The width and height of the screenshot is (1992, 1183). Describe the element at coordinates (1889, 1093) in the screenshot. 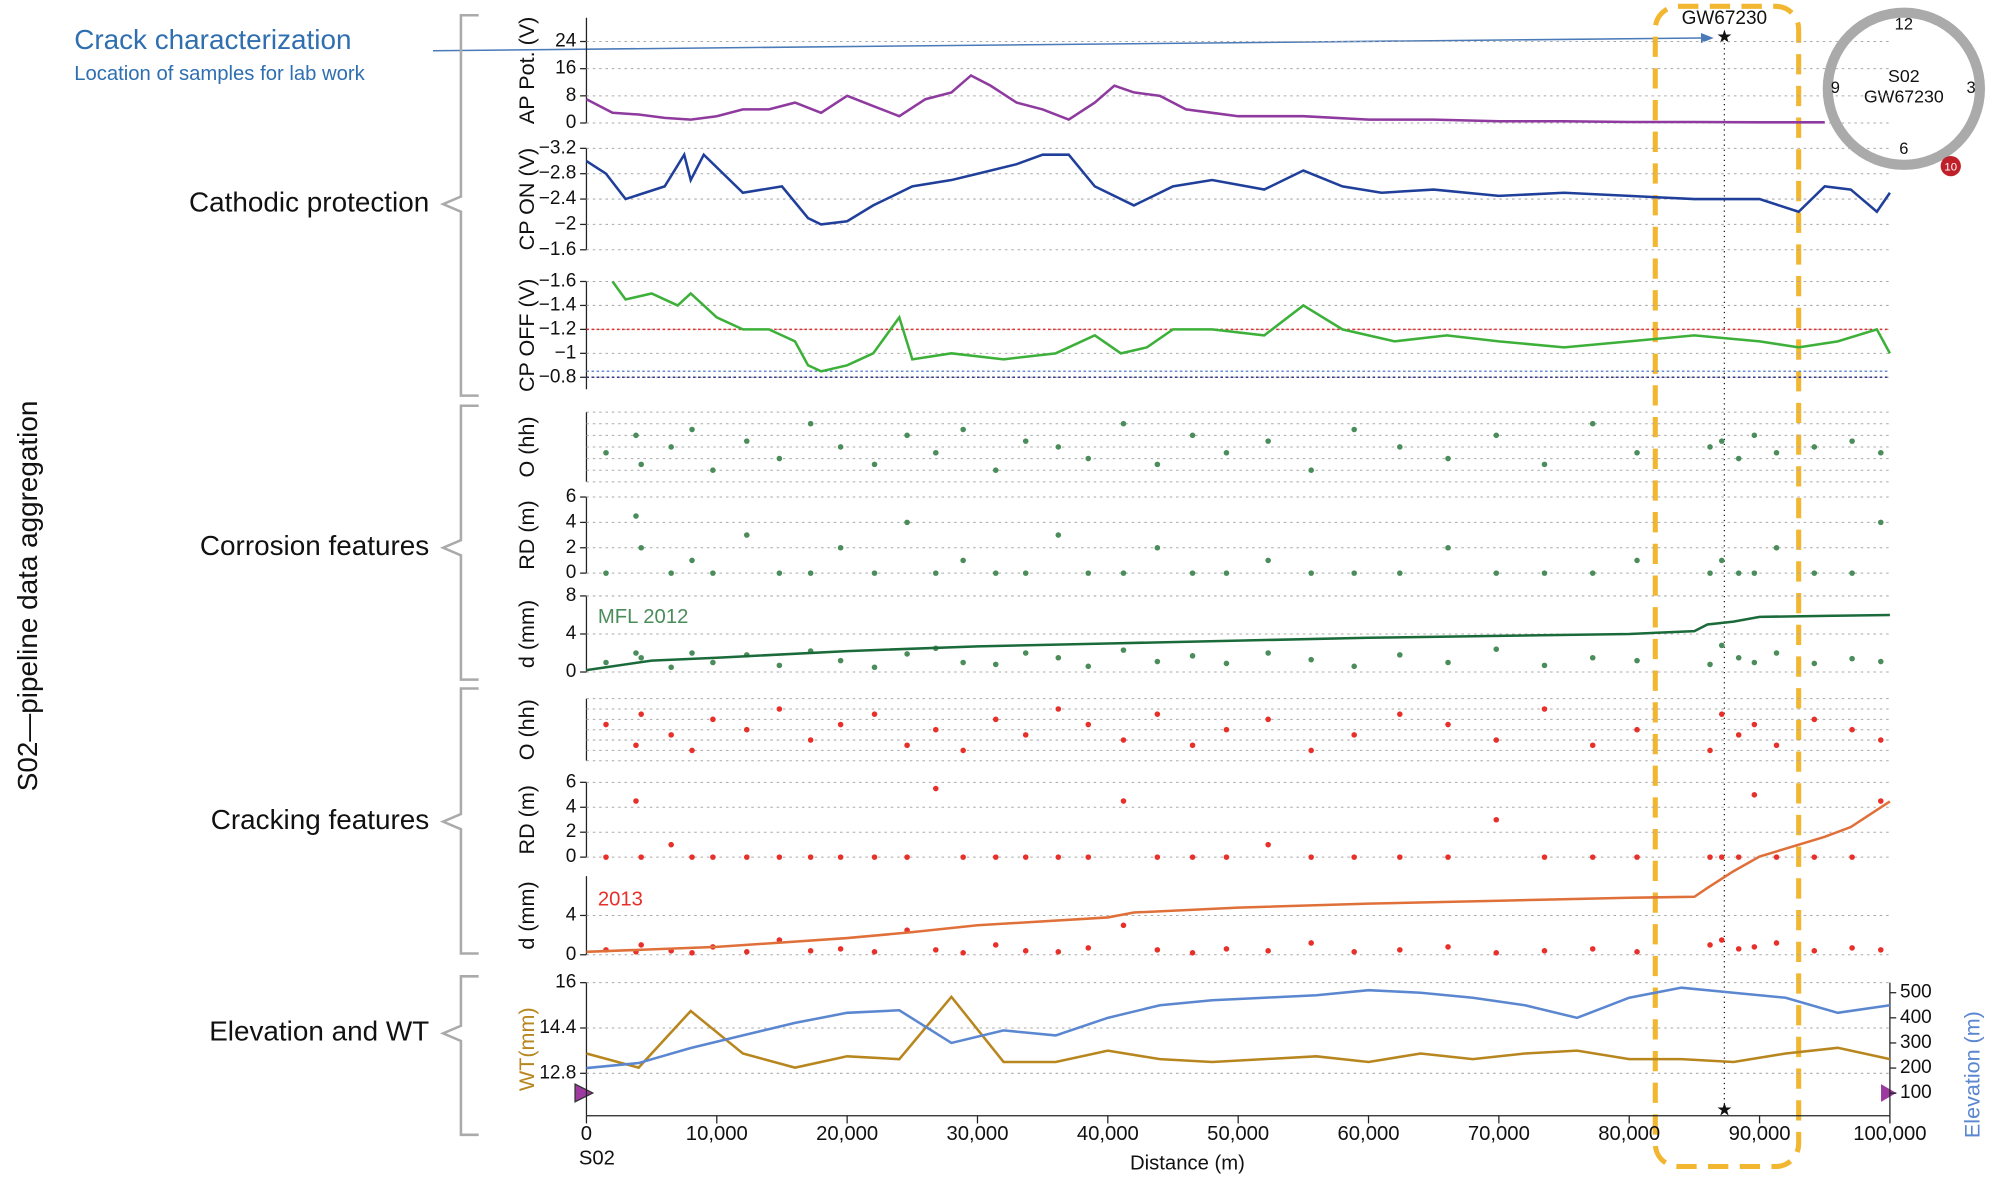

I see `axis-end-marker` at that location.